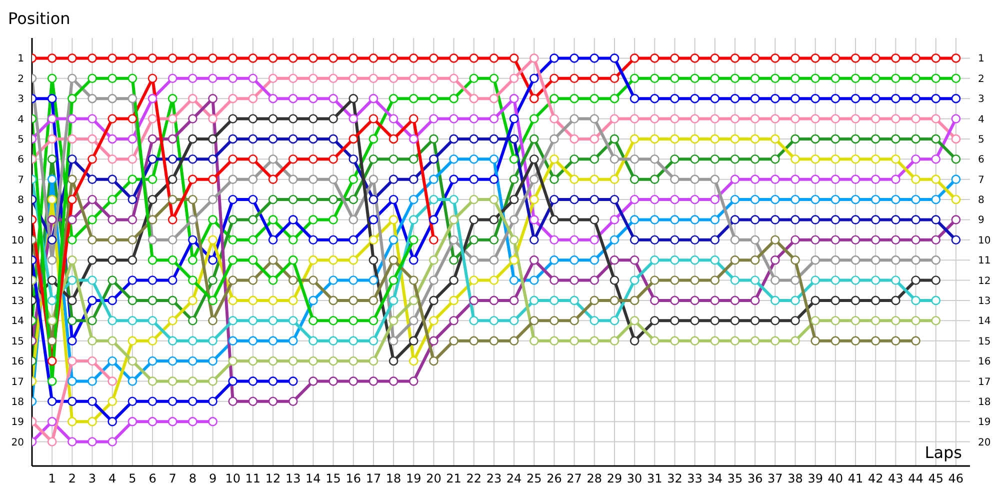 Image resolution: width=1000 pixels, height=500 pixels. I want to click on y2-tick-label: 13, so click(984, 302).